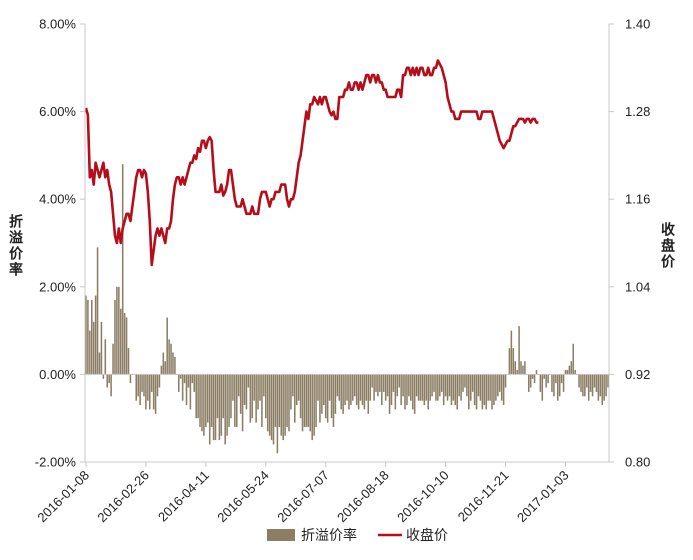  What do you see at coordinates (281, 535) in the screenshot?
I see `legend-swatch-premium-rate` at bounding box center [281, 535].